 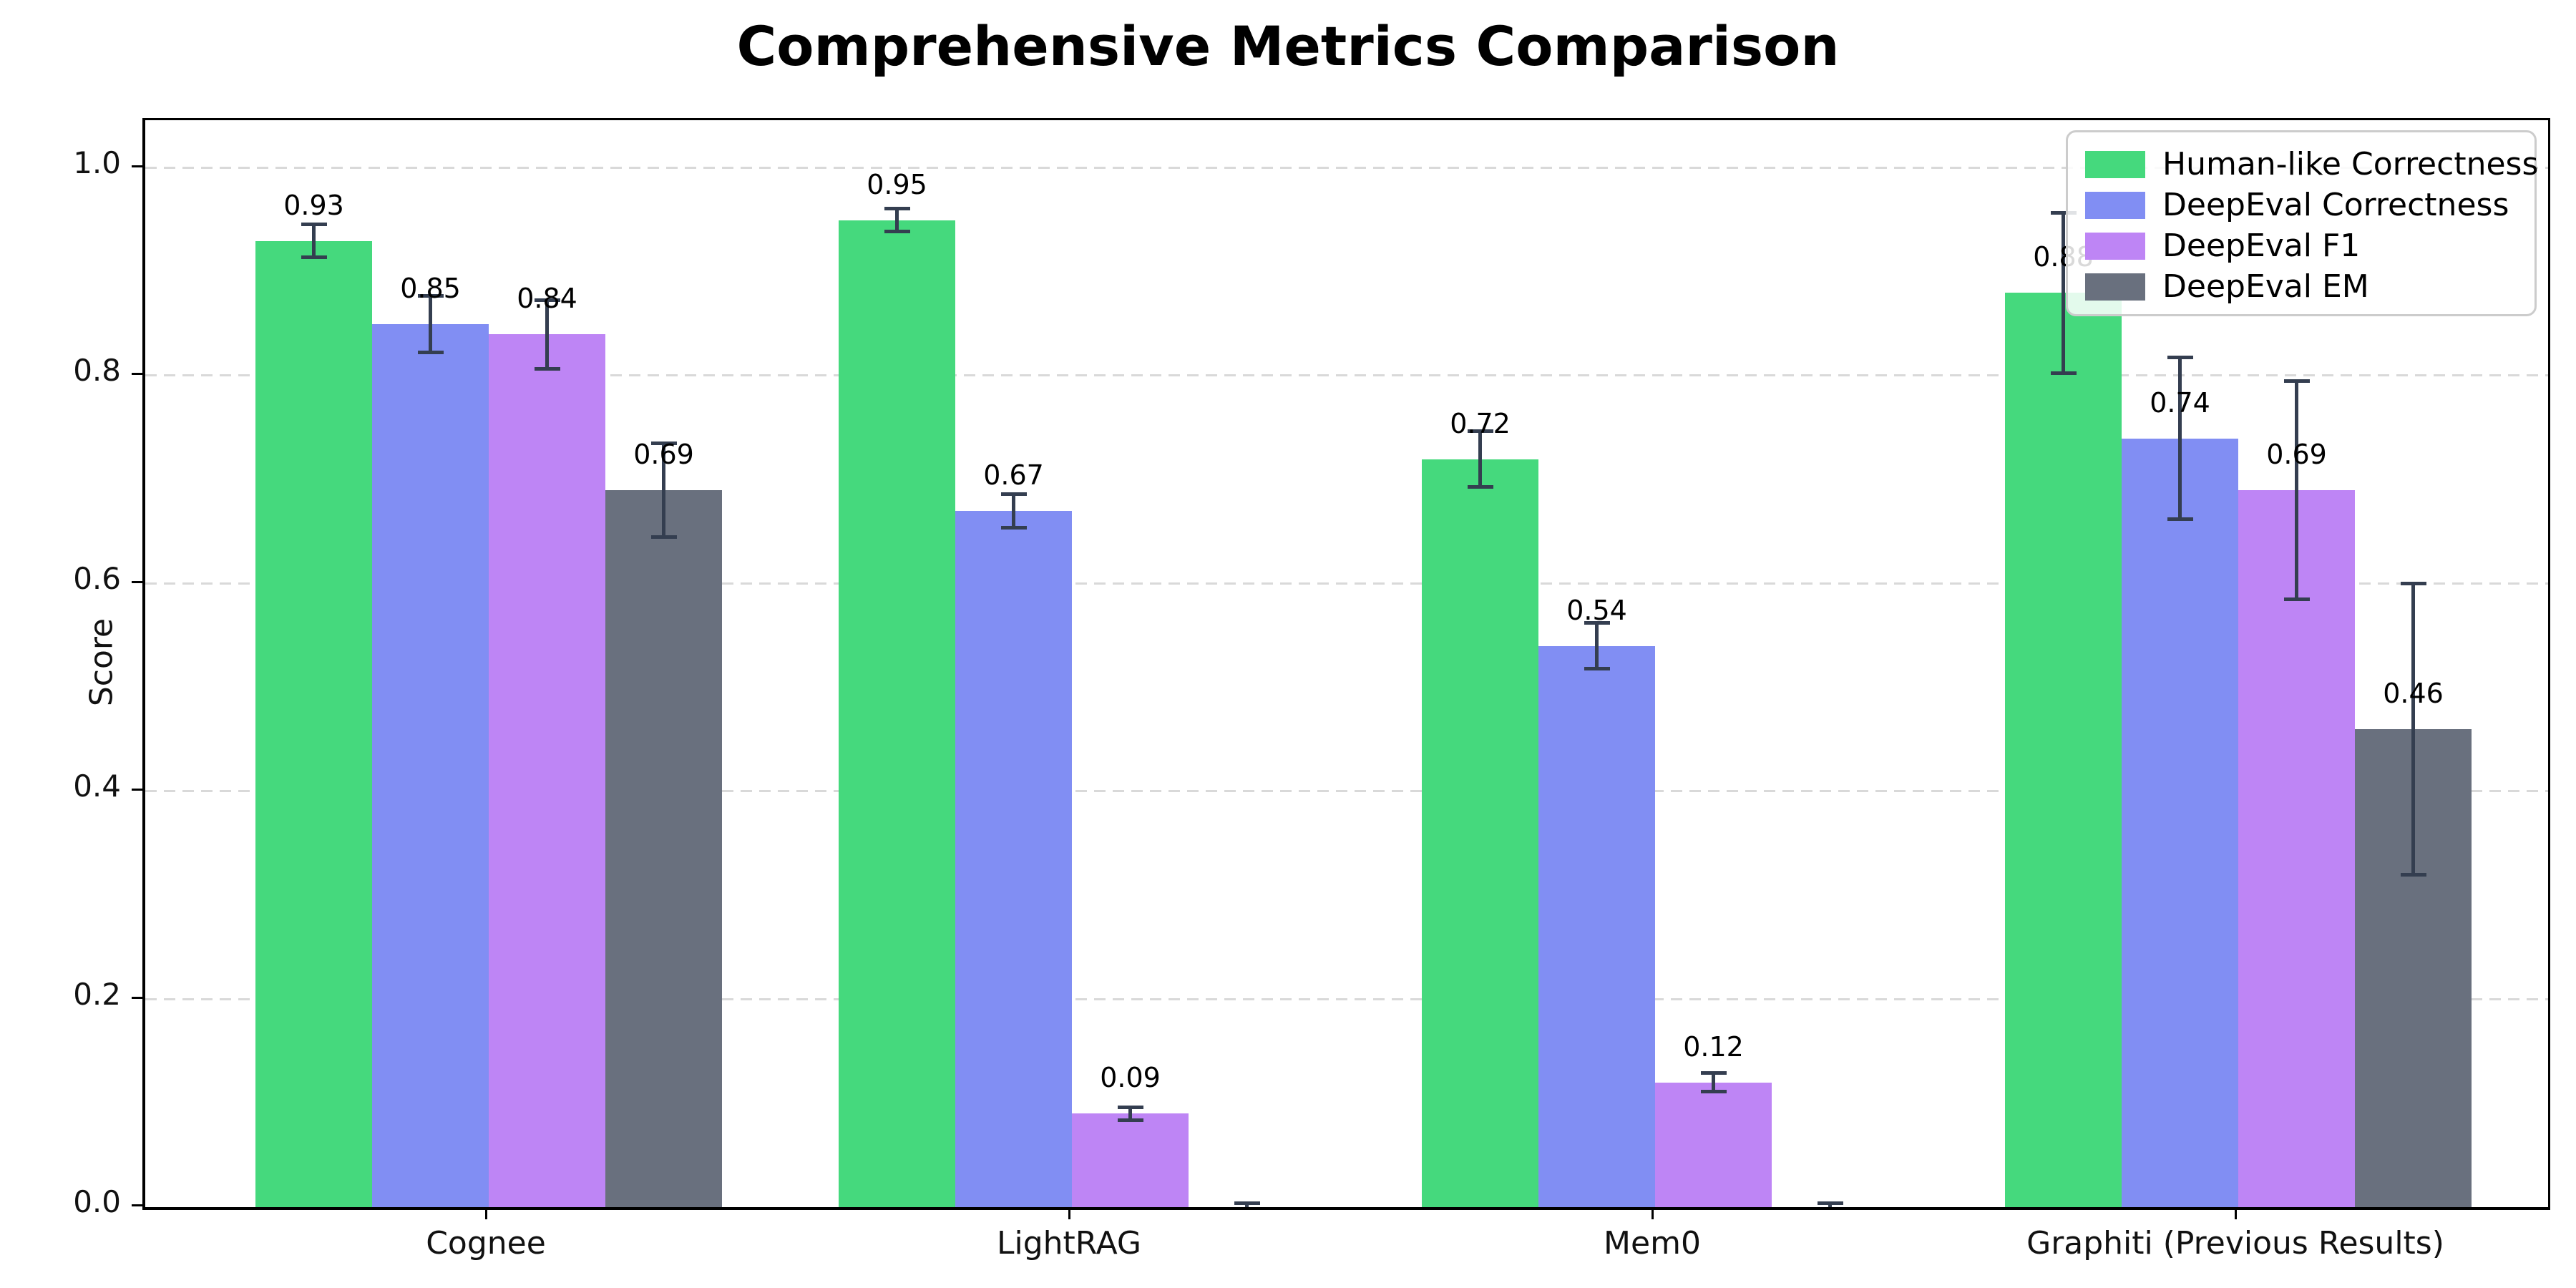 I want to click on gridline-y-0.6, so click(x=1346, y=583).